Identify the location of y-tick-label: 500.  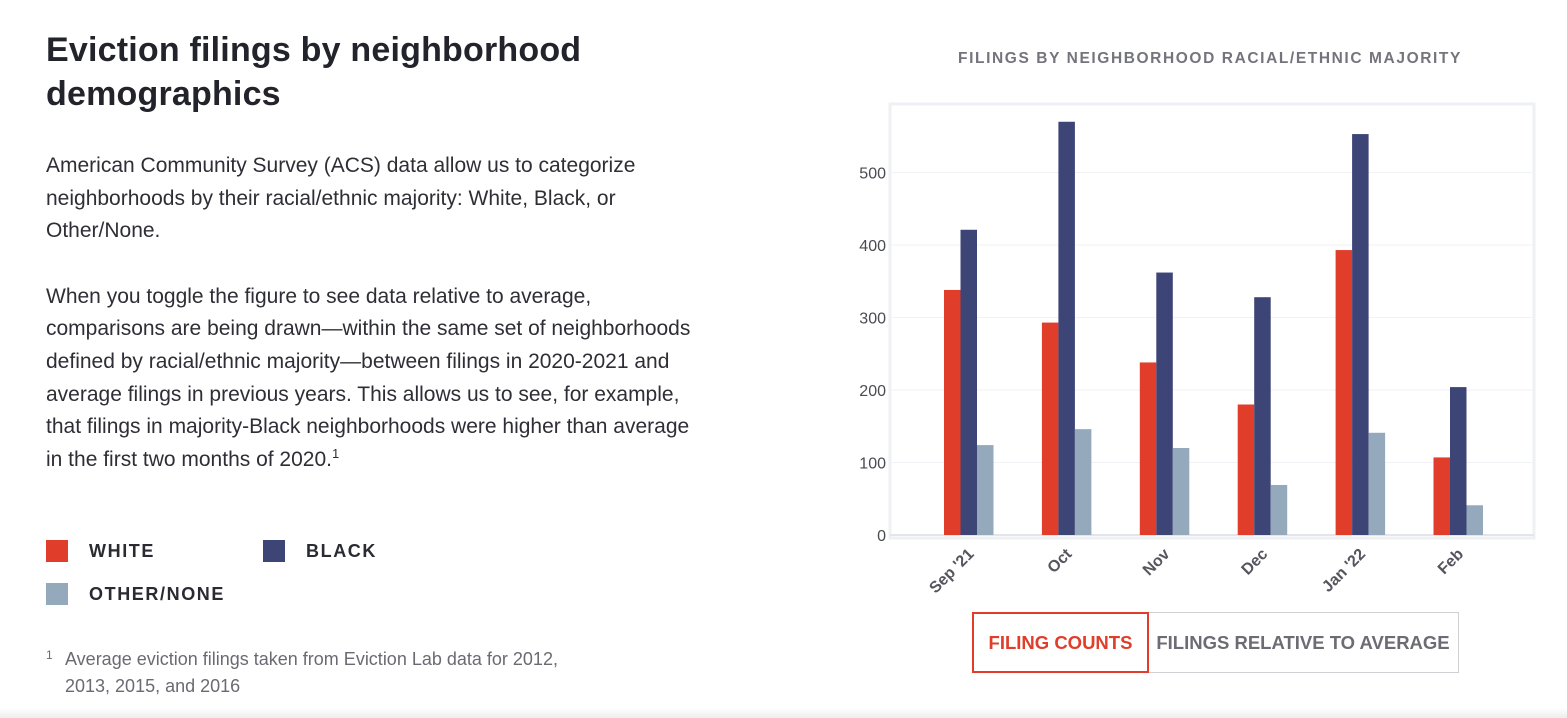
(872, 174).